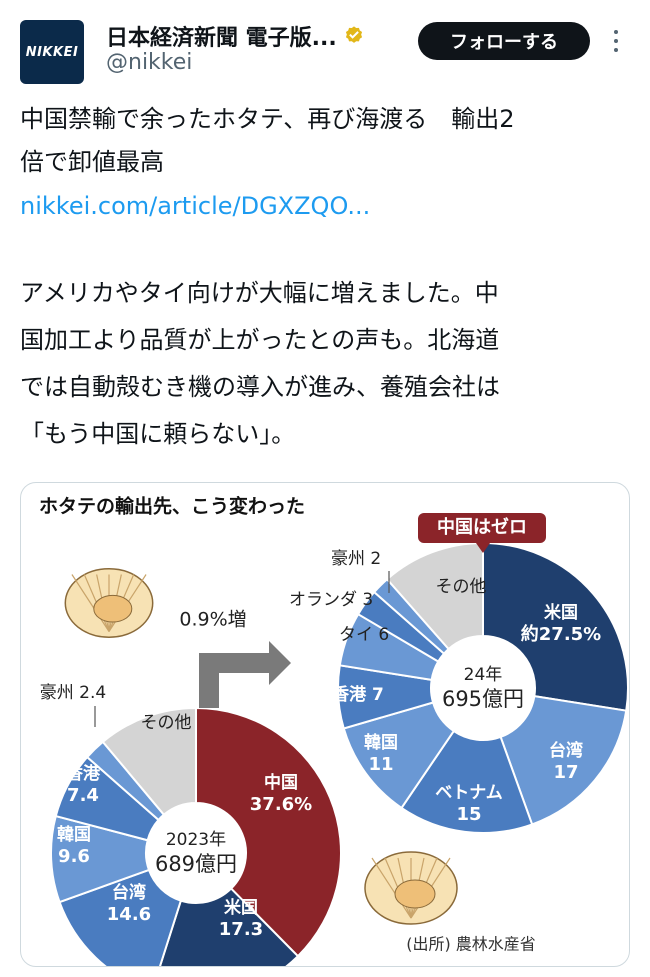 The width and height of the screenshot is (650, 977). What do you see at coordinates (129, 892) in the screenshot?
I see `chart-2023-label-name: 台湾` at bounding box center [129, 892].